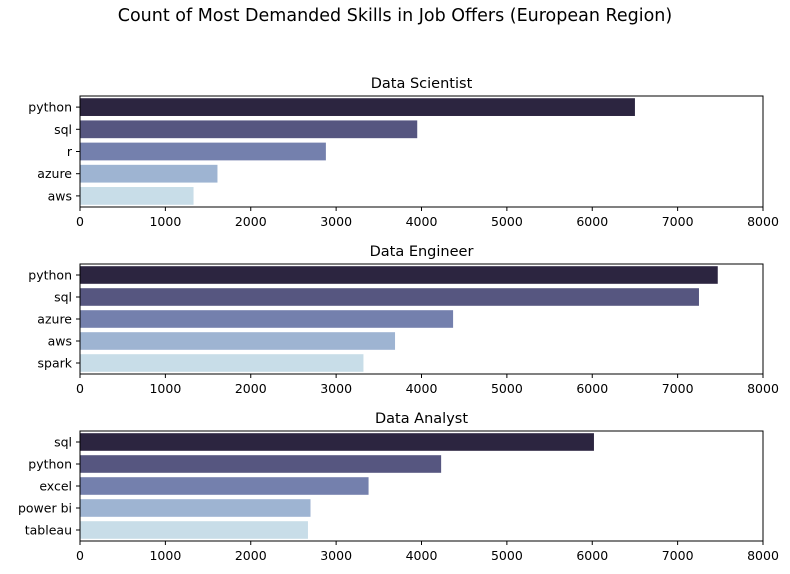 The width and height of the screenshot is (790, 574). What do you see at coordinates (45, 508) in the screenshot?
I see `y-tick-label: power bi` at bounding box center [45, 508].